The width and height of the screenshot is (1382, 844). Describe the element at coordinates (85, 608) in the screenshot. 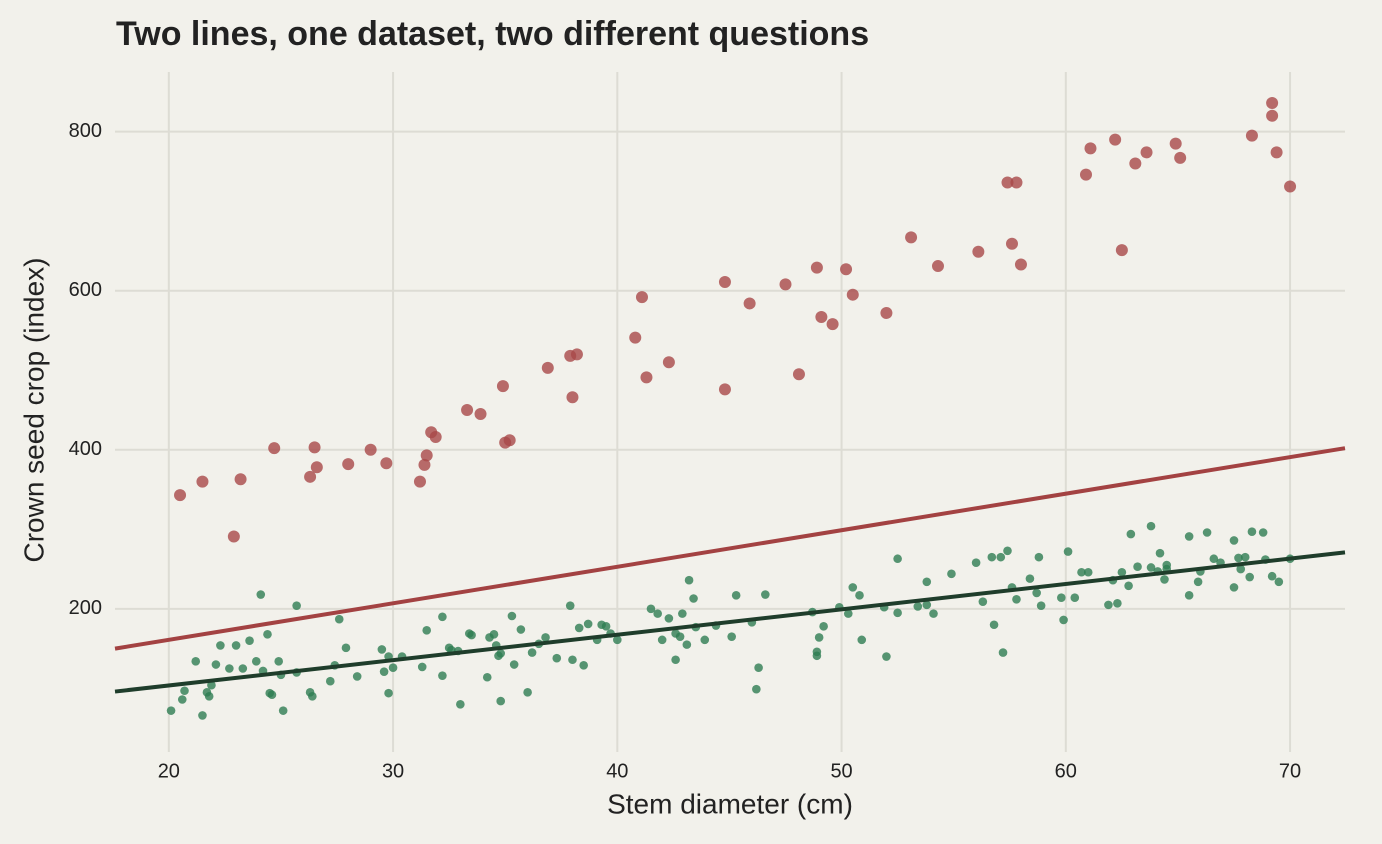

I see `y-tick-label: 200` at that location.